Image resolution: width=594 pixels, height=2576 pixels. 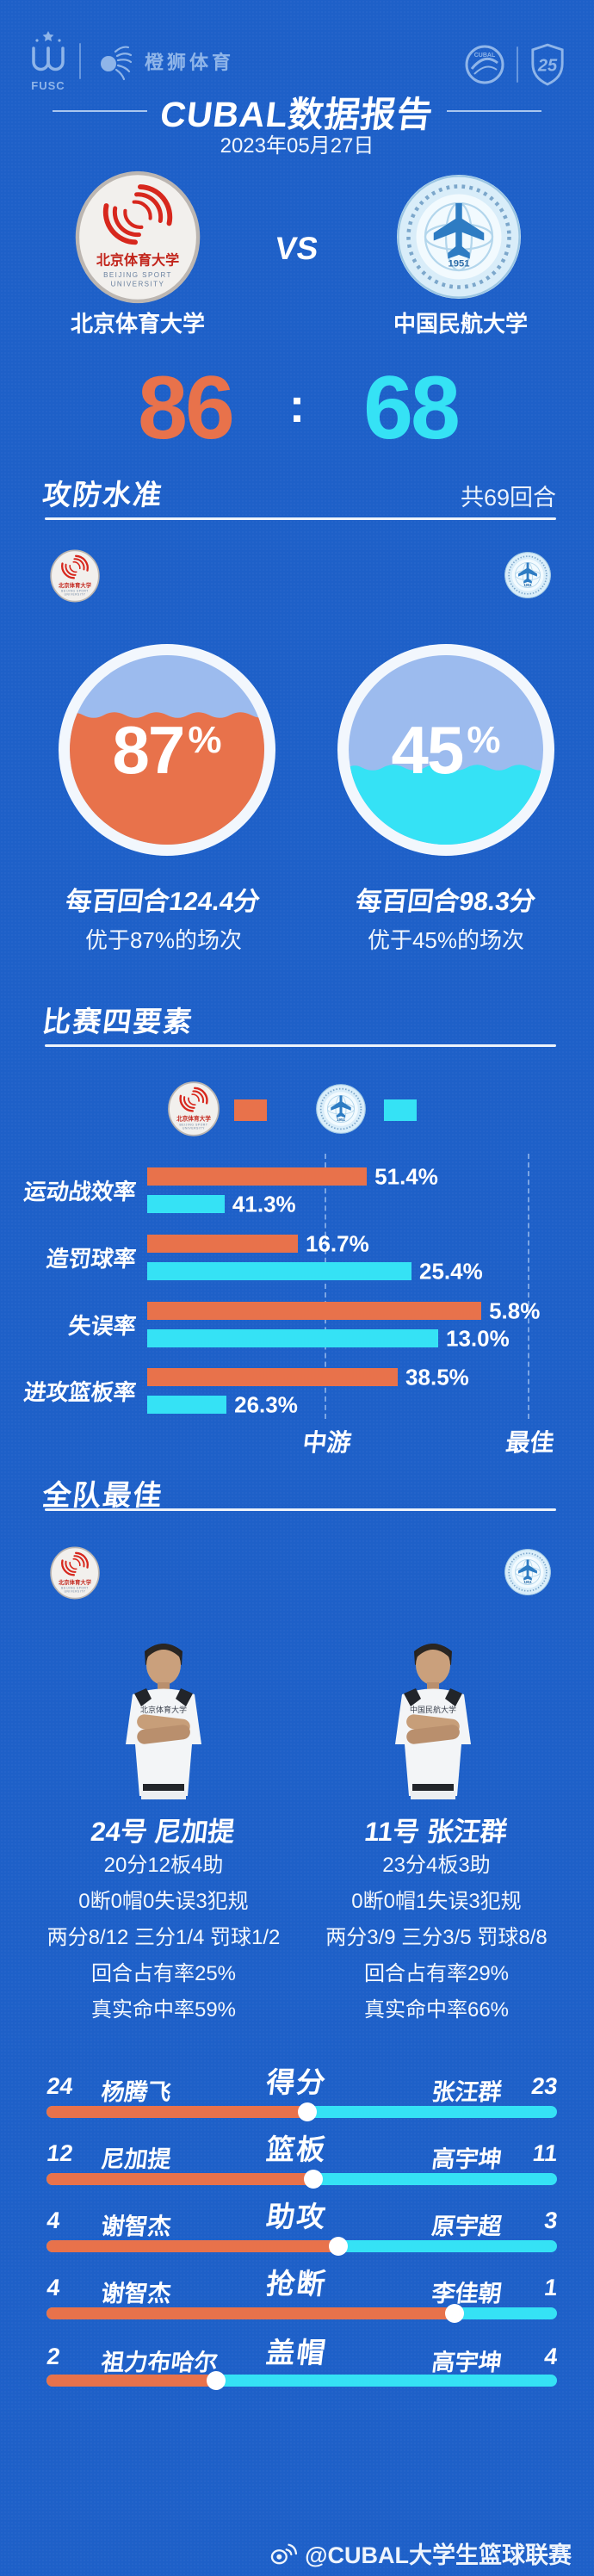 What do you see at coordinates (436, 1901) in the screenshot?
I see `away-player-statline: 0断0帽1失误3犯规` at bounding box center [436, 1901].